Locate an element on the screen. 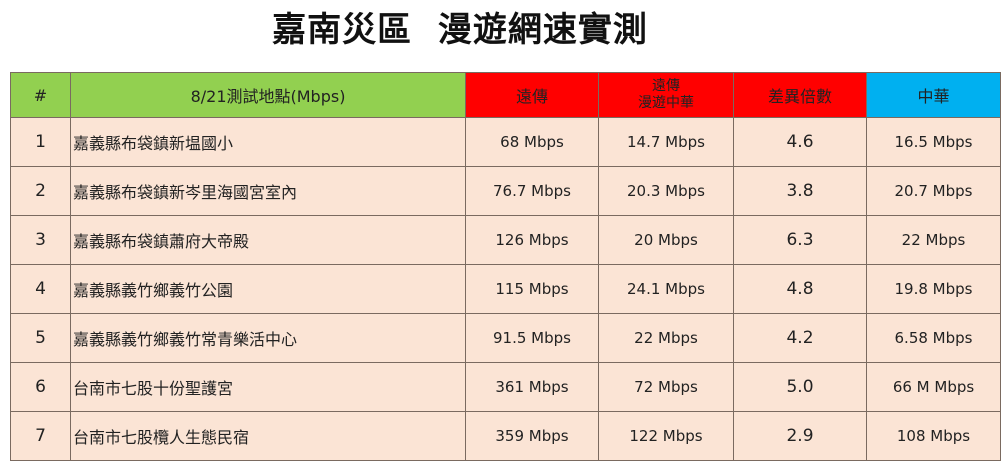  location-cell: 嘉義縣義竹鄉義竹常青樂活中心 is located at coordinates (268, 338).